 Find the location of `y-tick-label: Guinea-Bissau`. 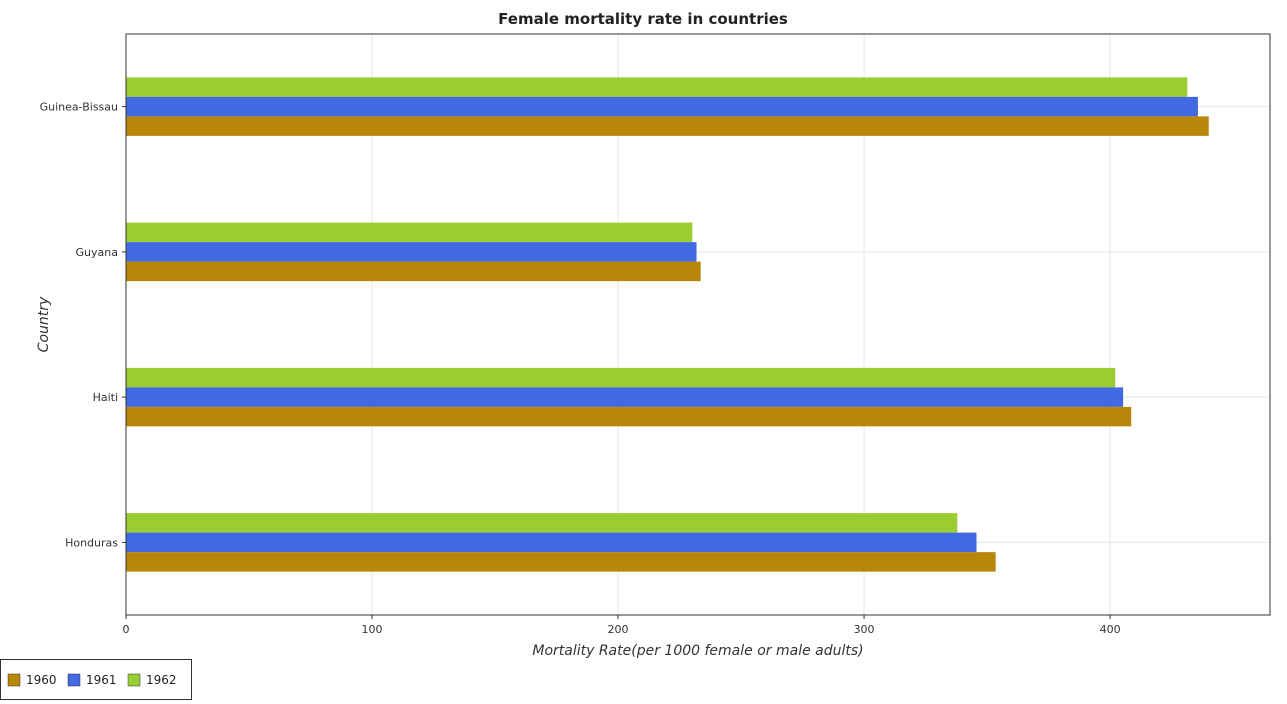

y-tick-label: Guinea-Bissau is located at coordinates (79, 107).